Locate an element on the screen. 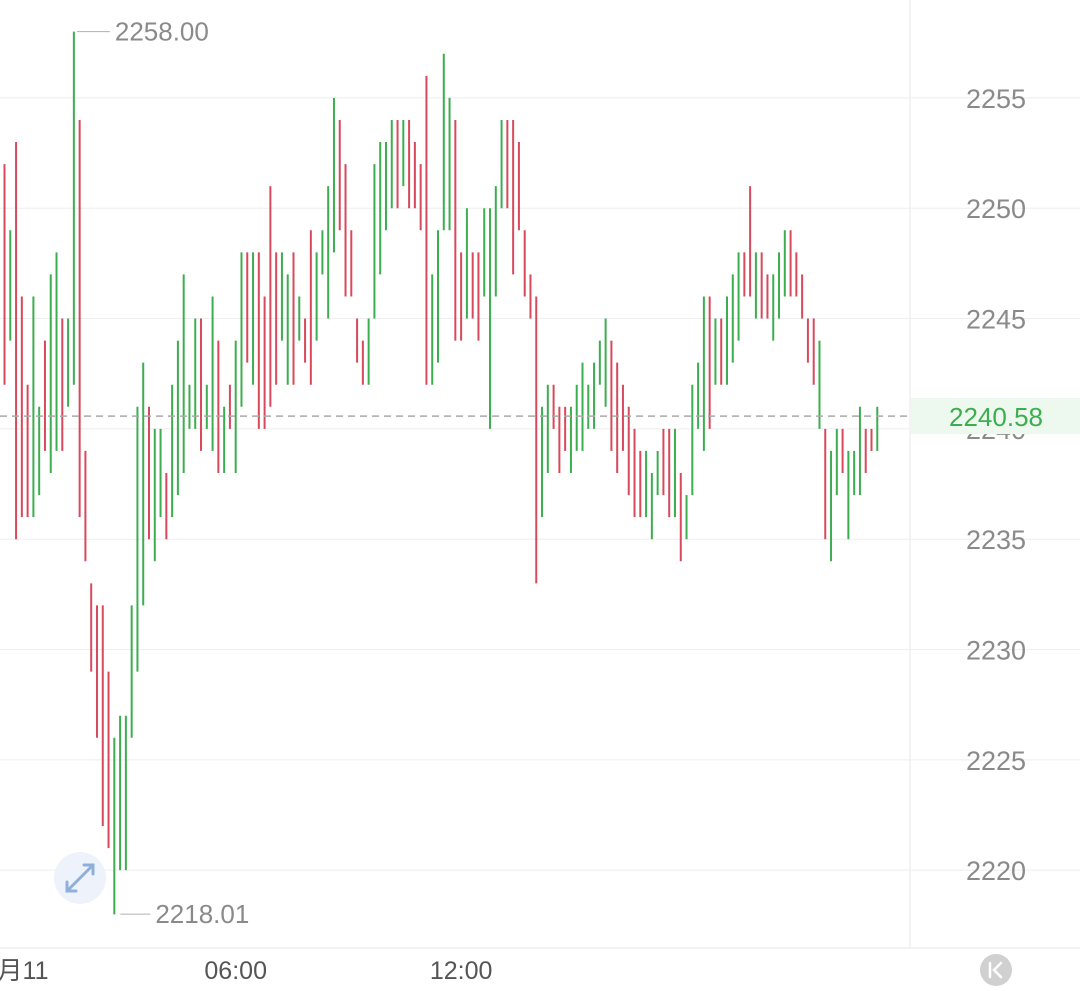 Image resolution: width=1080 pixels, height=991 pixels. x-tick-label: 06:00 is located at coordinates (235, 971).